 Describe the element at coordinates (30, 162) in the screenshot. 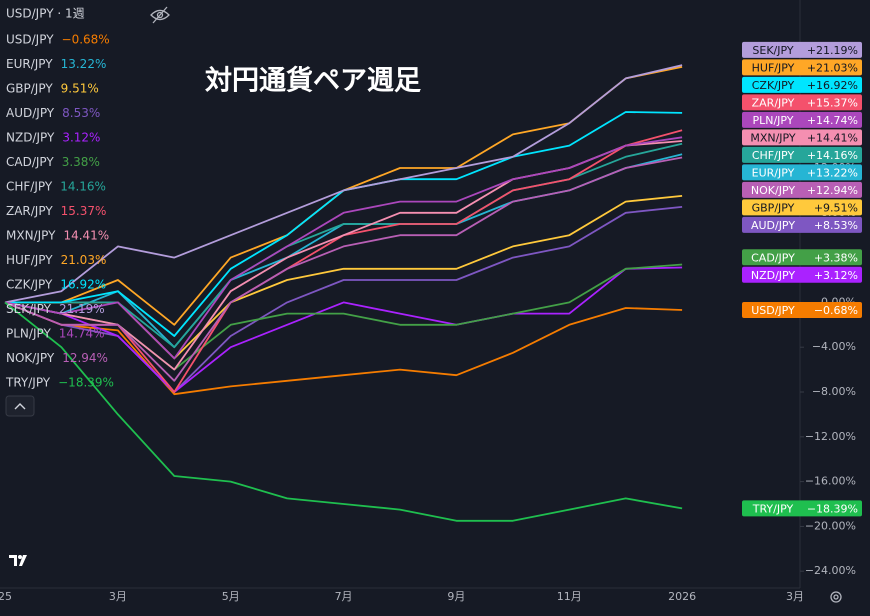

I see `legend-name: CAD/JPY` at that location.